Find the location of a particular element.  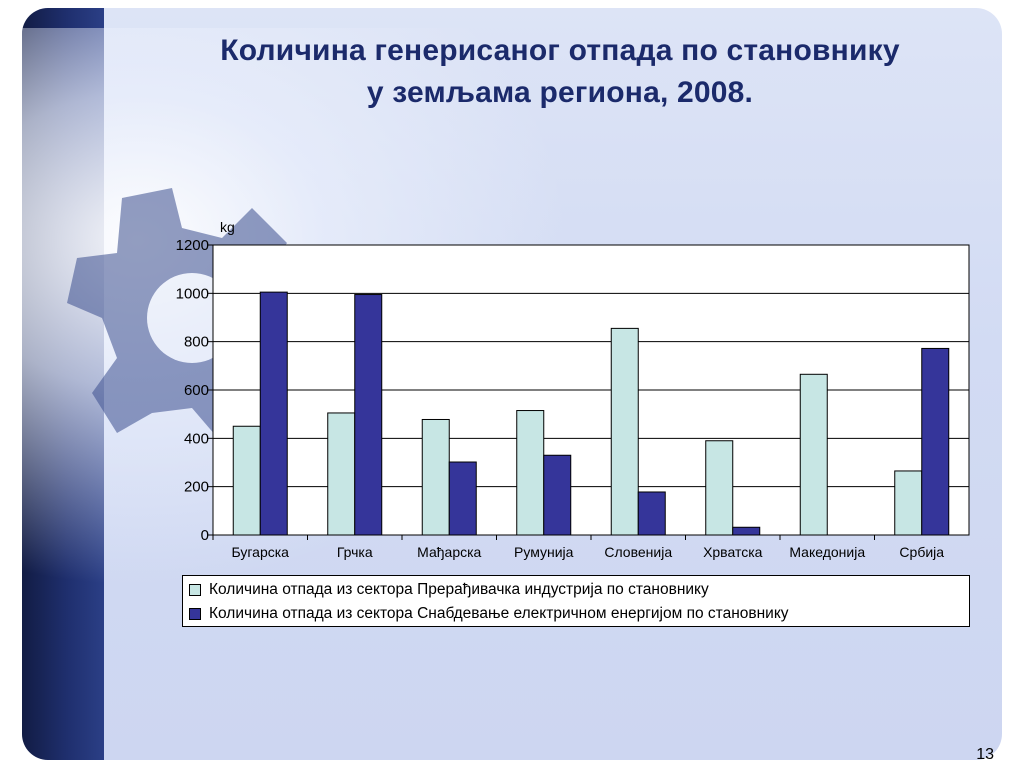

x-tick-label: Хрватска is located at coordinates (733, 552).